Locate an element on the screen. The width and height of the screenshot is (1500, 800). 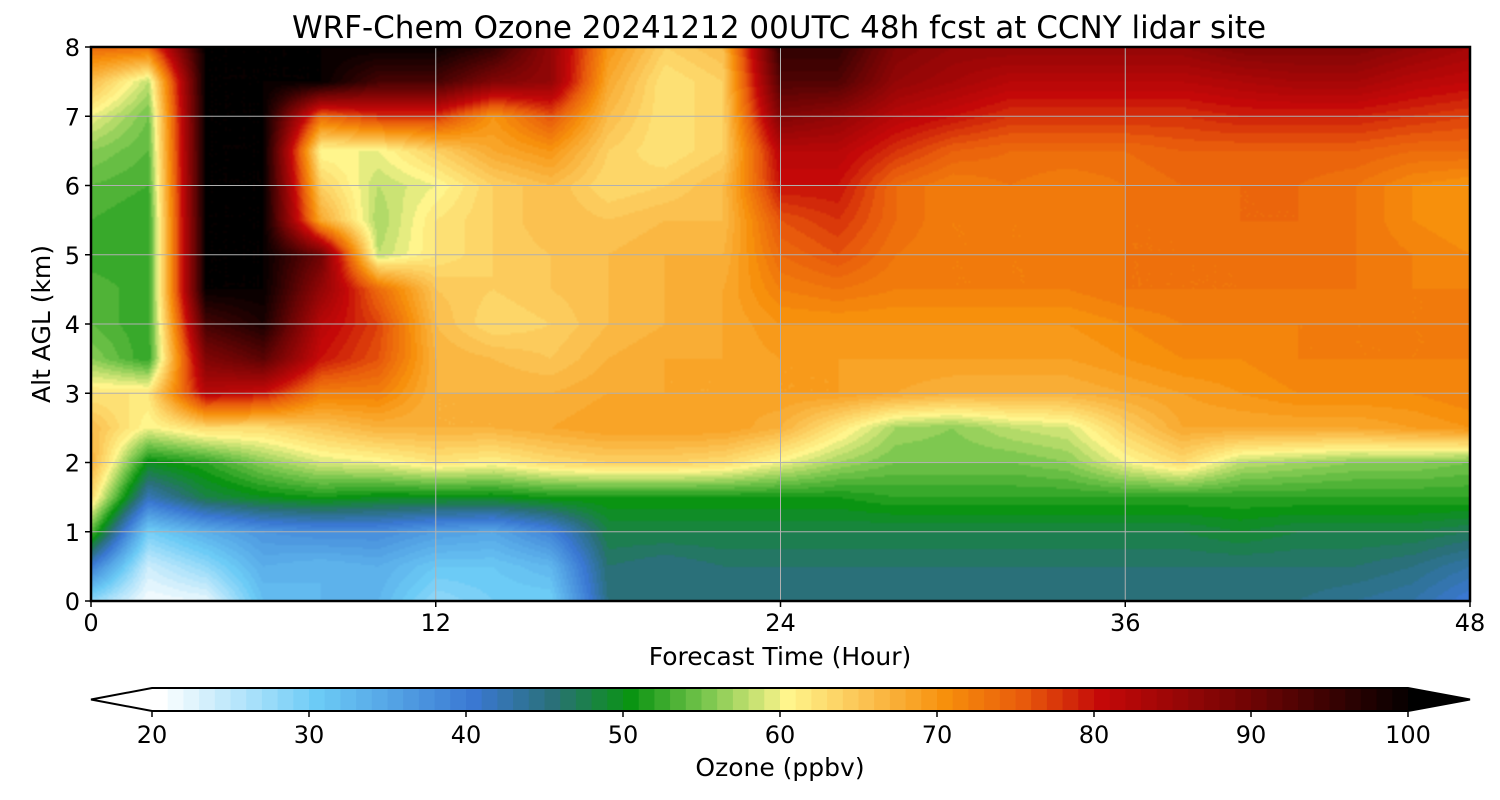
colorbar: 20 30 40 50 60 70 80 90 100 is located at coordinates (780, 718).